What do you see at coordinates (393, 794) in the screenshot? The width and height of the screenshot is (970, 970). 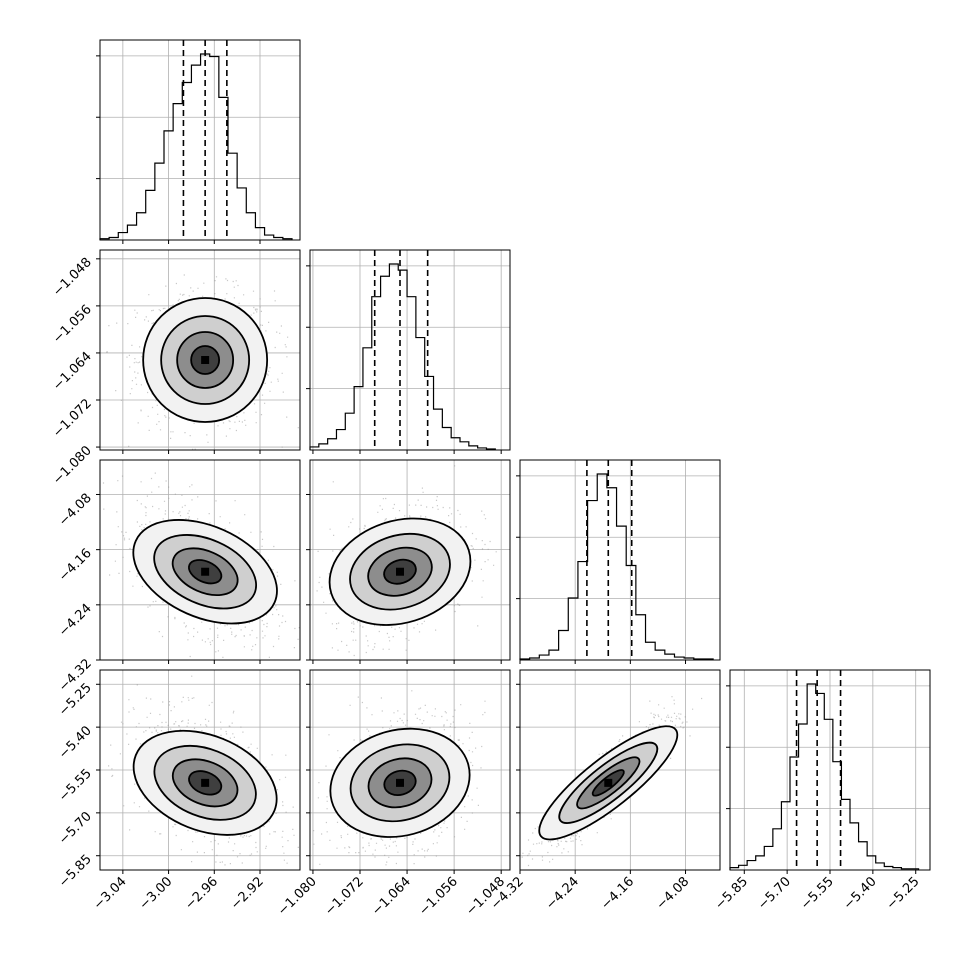 I see `pair-3-1: −1.080 −1.072 −1.064 −1.056 −1.048` at bounding box center [393, 794].